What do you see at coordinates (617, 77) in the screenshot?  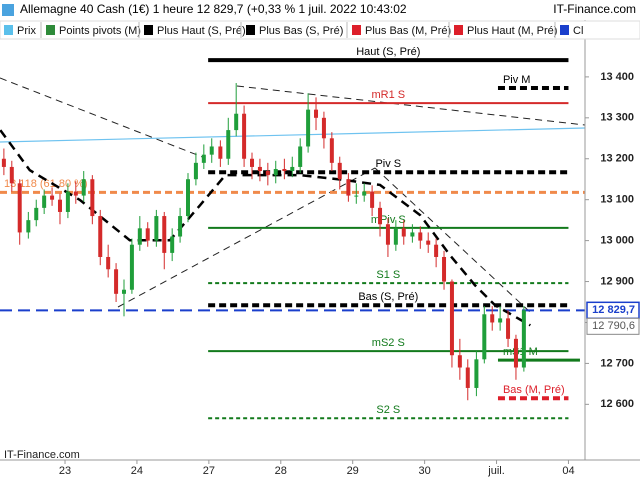 I see `y-tick-label: 13 400` at bounding box center [617, 77].